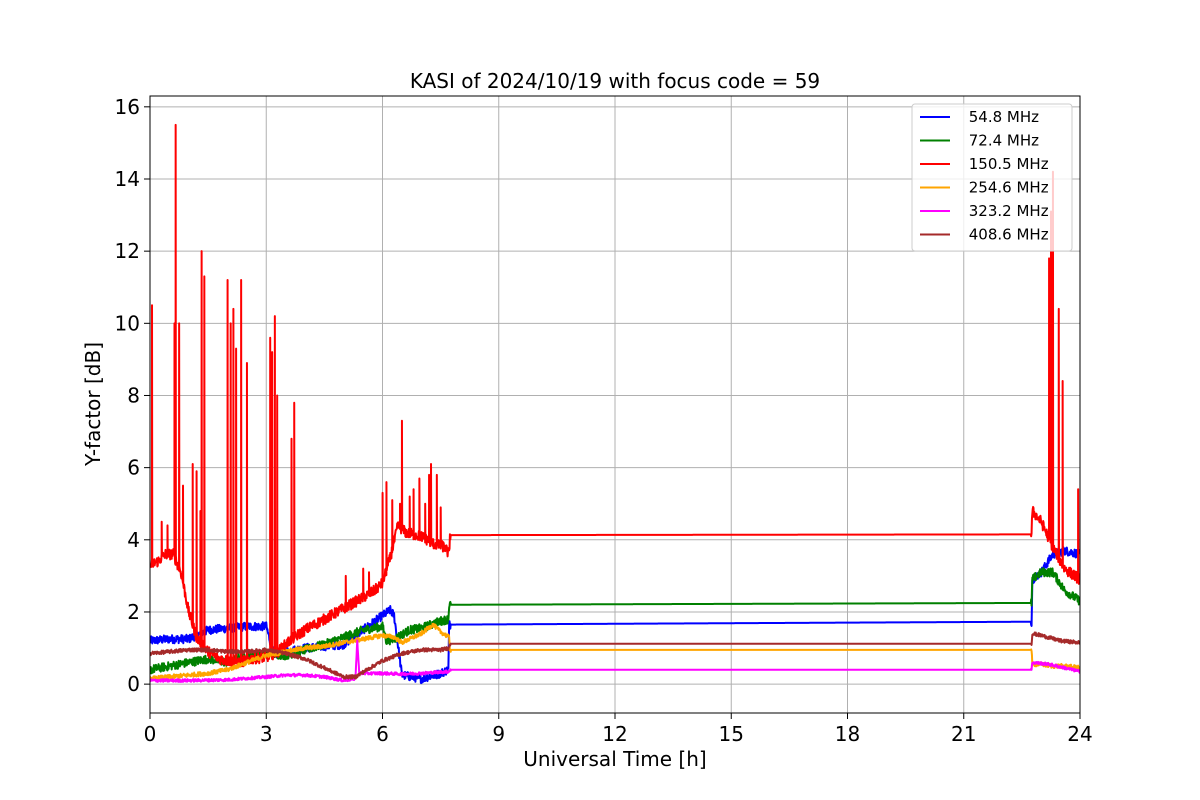  I want to click on legend-box, so click(992, 177).